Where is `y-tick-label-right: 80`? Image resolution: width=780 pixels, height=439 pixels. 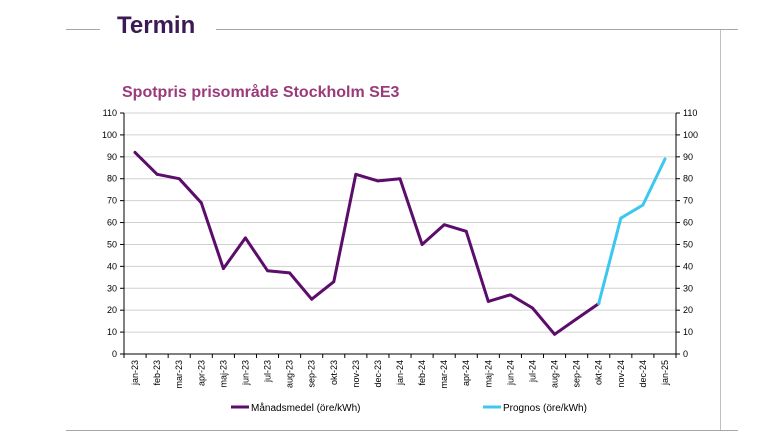
y-tick-label-right: 80 is located at coordinates (688, 179).